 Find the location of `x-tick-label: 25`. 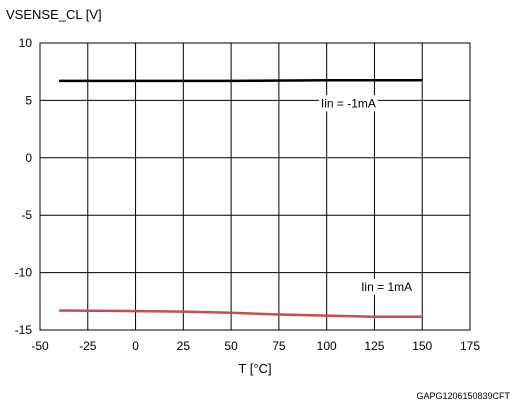

x-tick-label: 25 is located at coordinates (184, 346).